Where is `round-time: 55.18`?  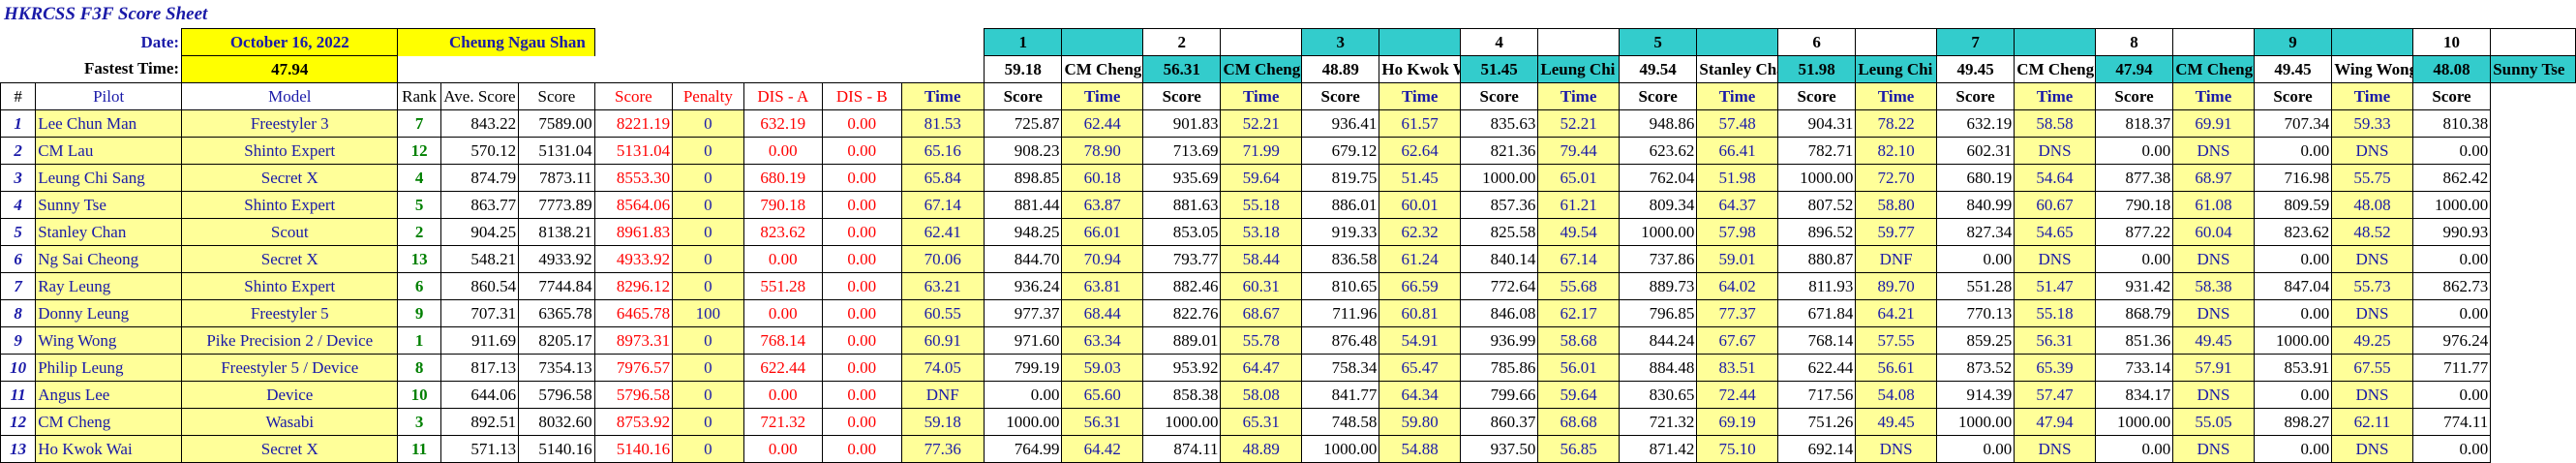
round-time: 55.18 is located at coordinates (1261, 205).